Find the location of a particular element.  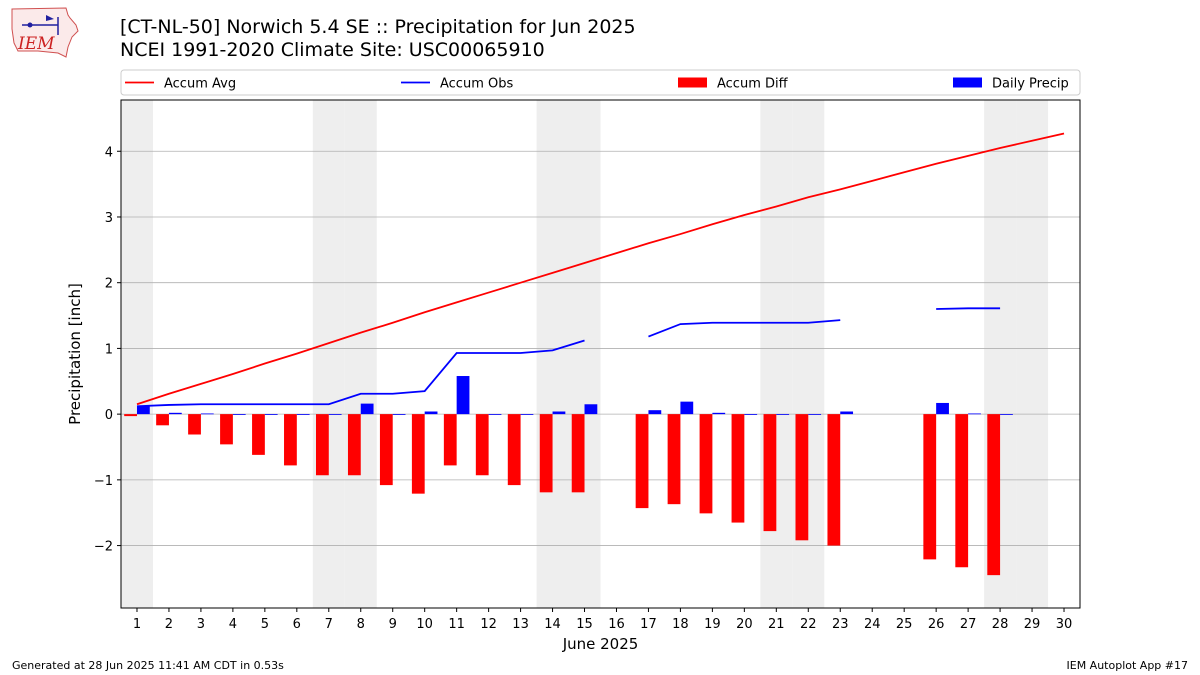

y-tick-label: 3 is located at coordinates (109, 218).